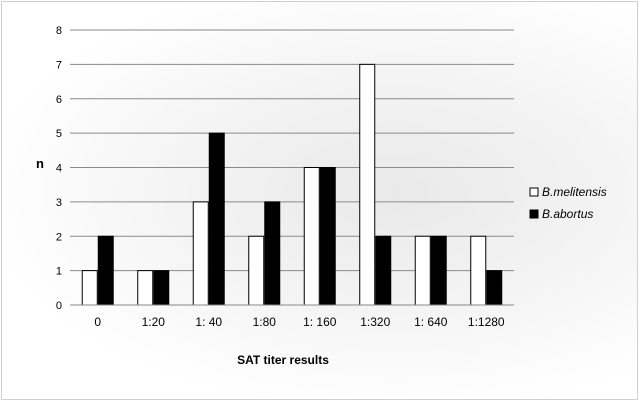 This screenshot has width=641, height=403. I want to click on y-tick-label: 8, so click(59, 31).